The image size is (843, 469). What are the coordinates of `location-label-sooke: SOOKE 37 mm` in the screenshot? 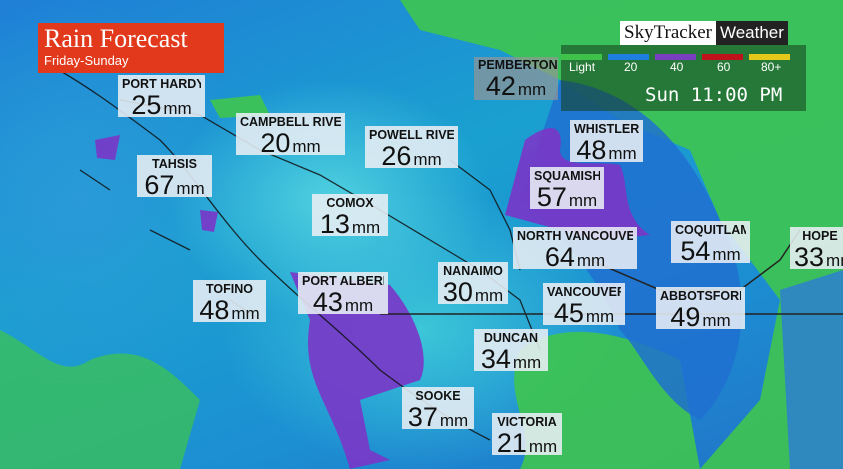 It's located at (438, 409).